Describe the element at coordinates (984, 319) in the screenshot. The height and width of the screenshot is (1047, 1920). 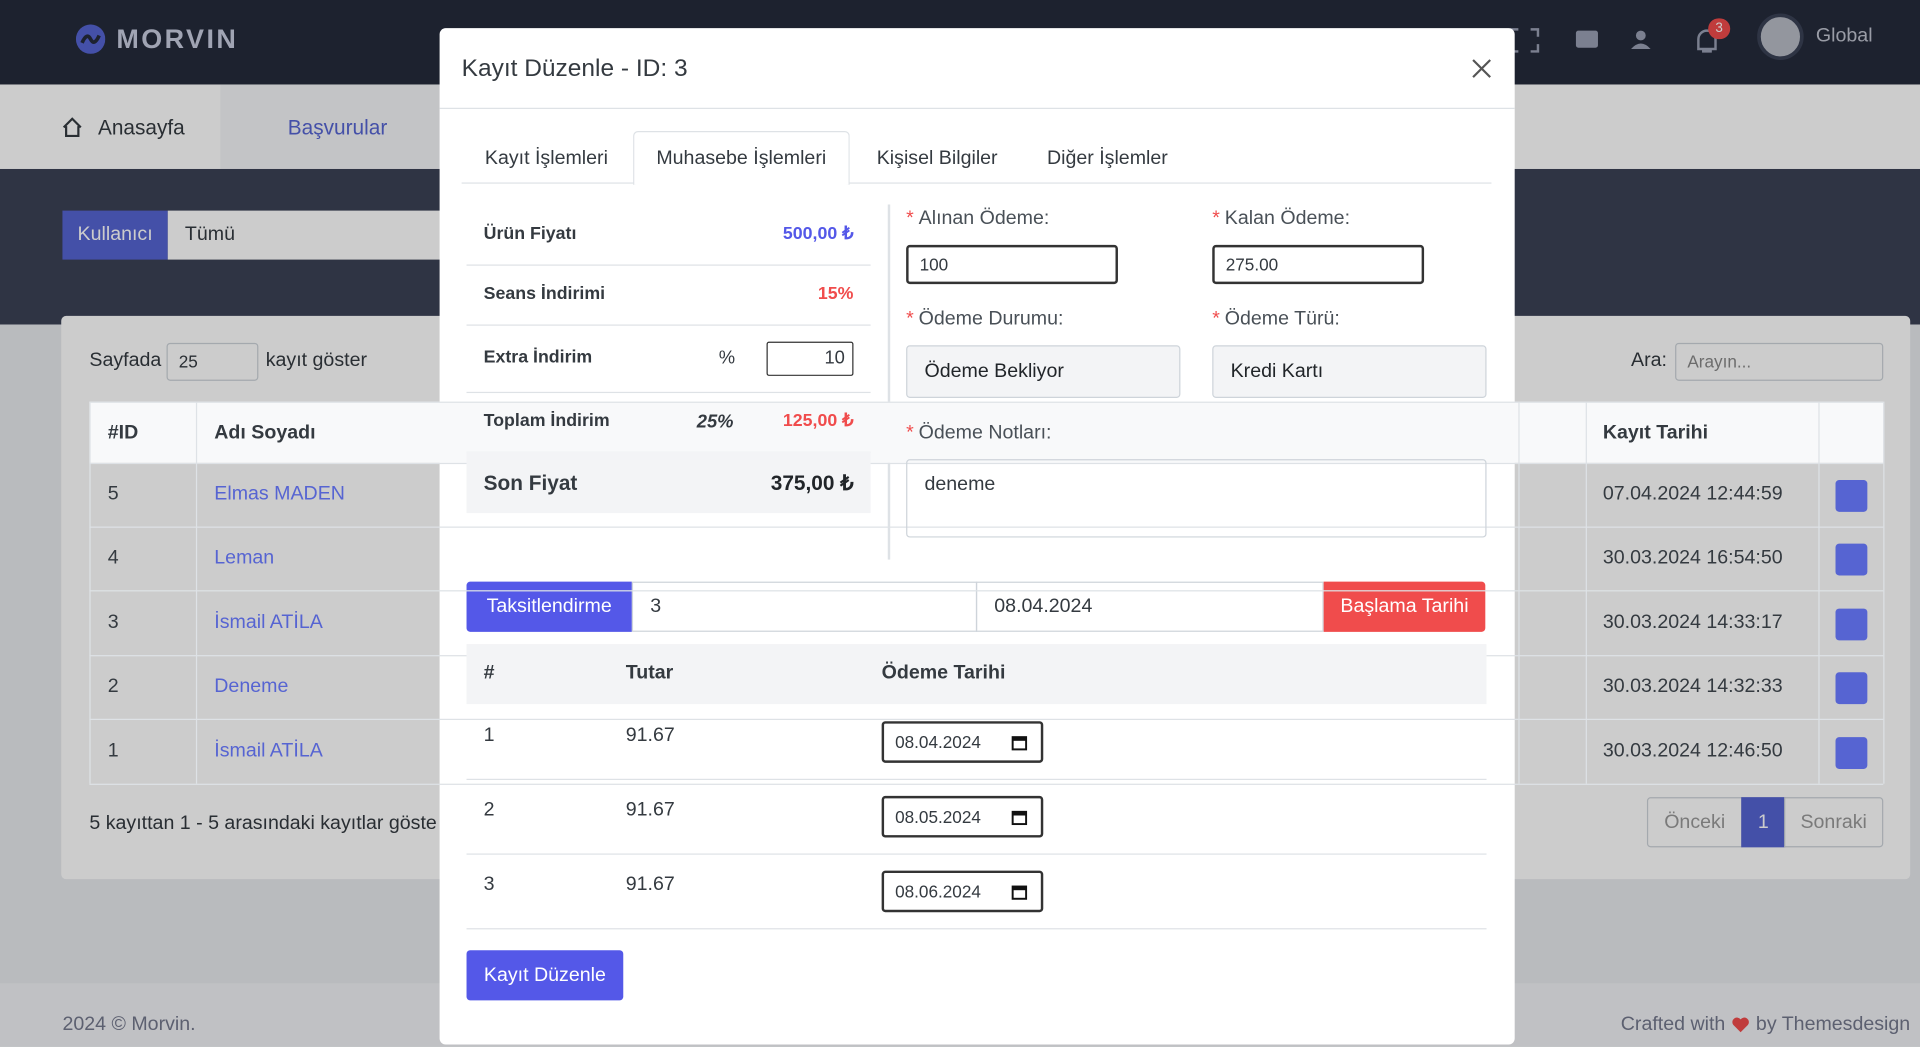
I see `field-label: * Ödeme Durumu:` at that location.